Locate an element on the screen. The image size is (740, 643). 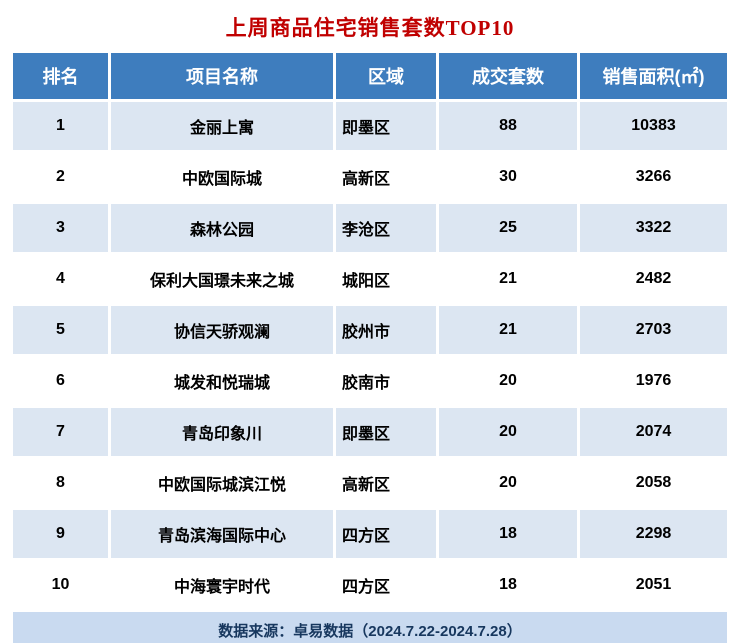
table-row: 7 青岛印象川 即墨区 20 2074 is located at coordinates (370, 432).